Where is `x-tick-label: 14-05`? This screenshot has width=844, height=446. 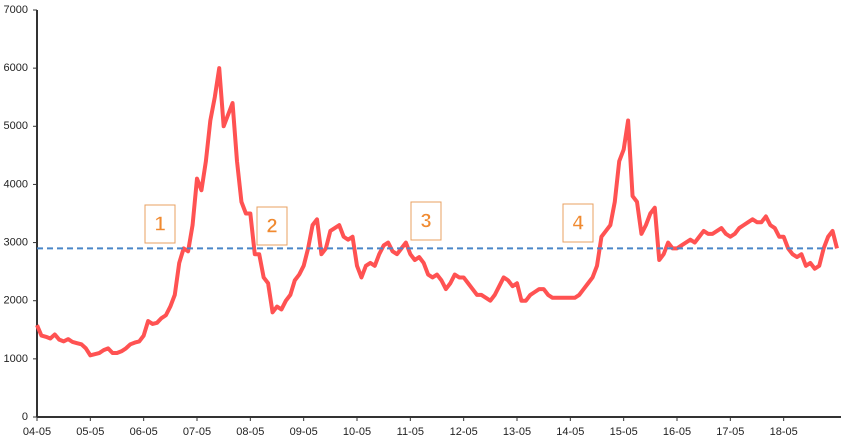 x-tick-label: 14-05 is located at coordinates (570, 432).